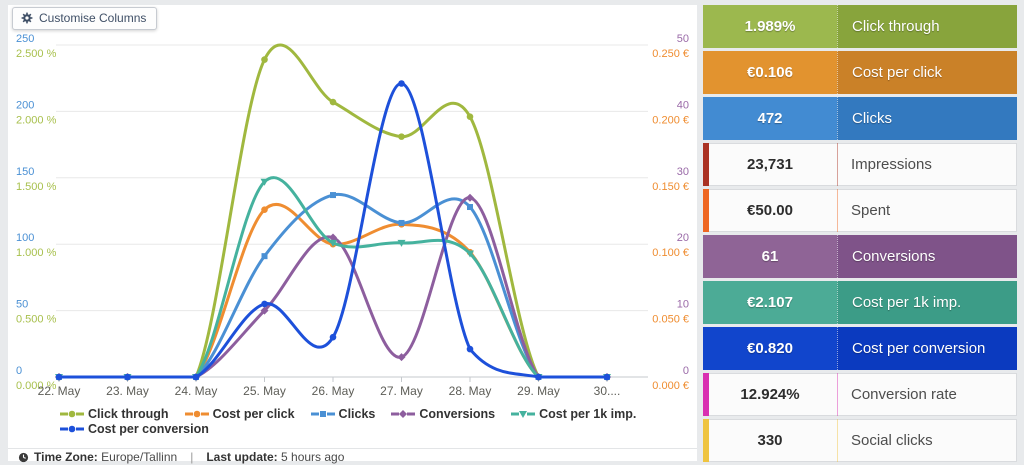 Image resolution: width=1024 pixels, height=465 pixels. Describe the element at coordinates (23, 457) in the screenshot. I see `clock-icon` at that location.